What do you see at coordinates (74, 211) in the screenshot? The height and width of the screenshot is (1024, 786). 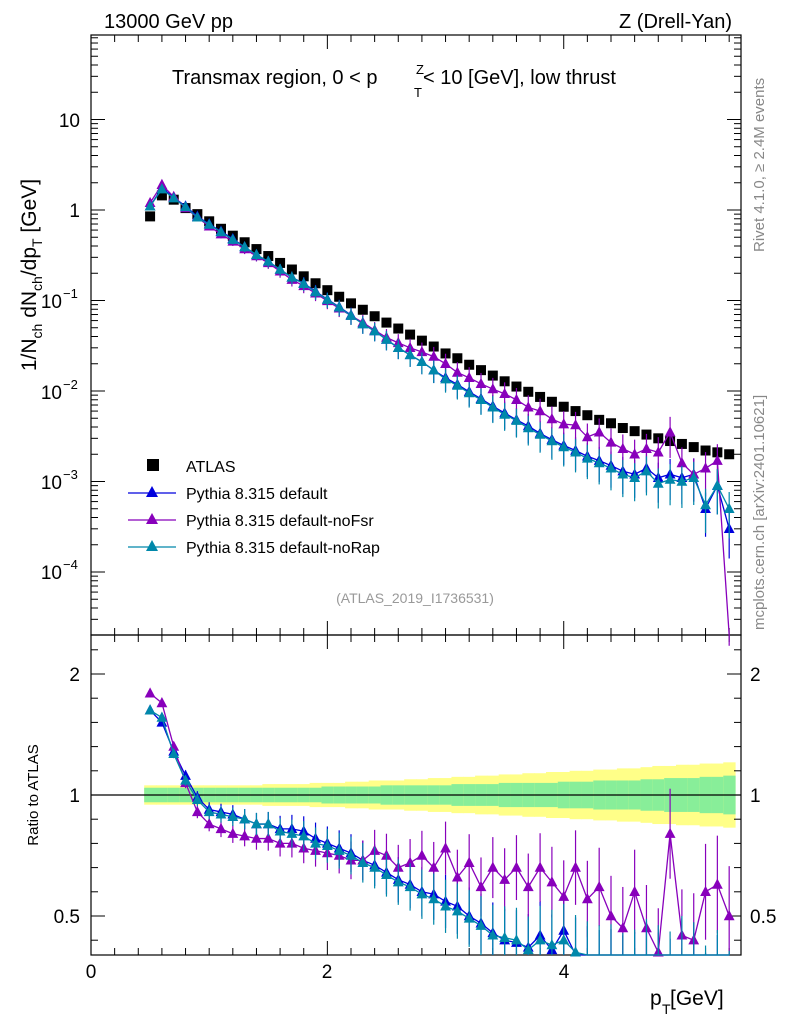 I see `ytick-label-1: 1` at bounding box center [74, 211].